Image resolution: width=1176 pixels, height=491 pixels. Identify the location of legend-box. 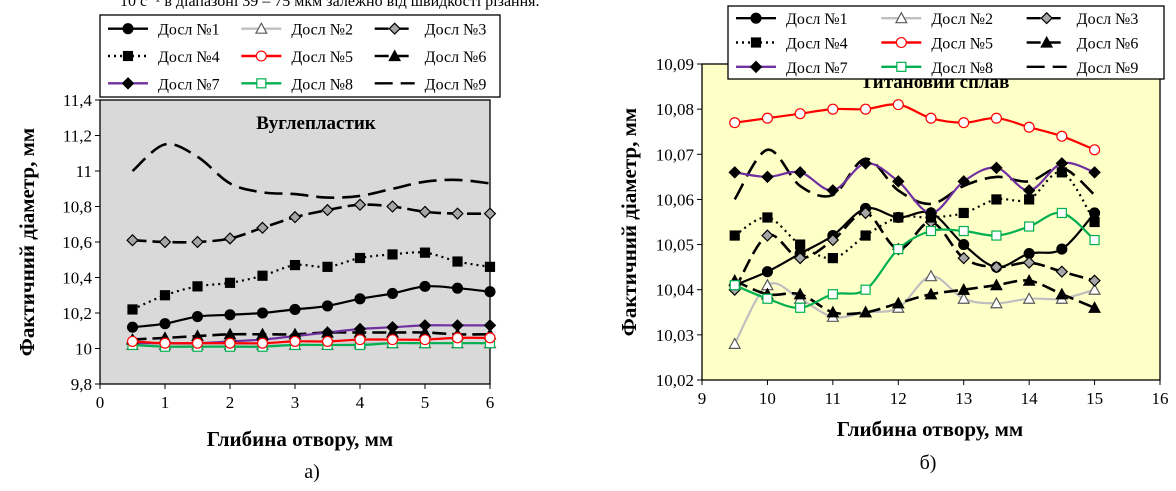
(300, 56).